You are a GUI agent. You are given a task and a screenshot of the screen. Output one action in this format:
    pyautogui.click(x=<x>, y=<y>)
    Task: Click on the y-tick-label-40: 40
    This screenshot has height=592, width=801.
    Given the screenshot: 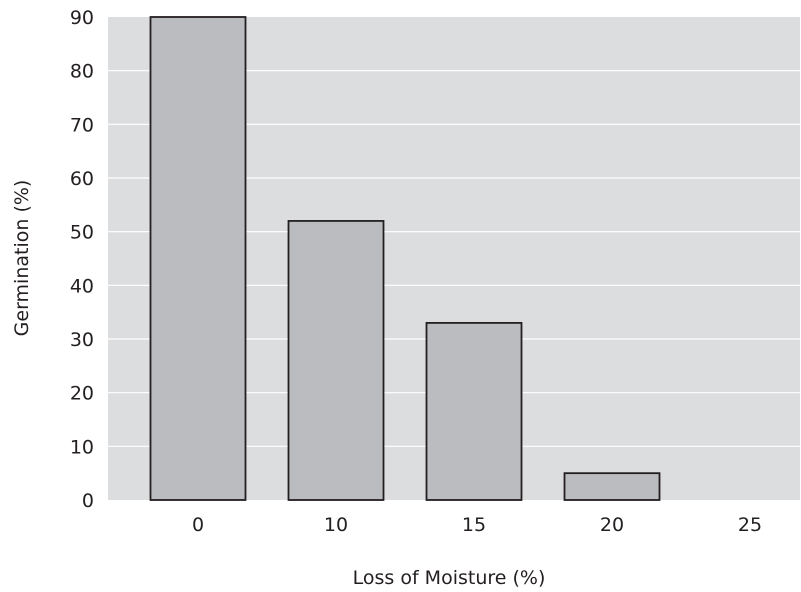 What is the action you would take?
    pyautogui.click(x=82, y=286)
    